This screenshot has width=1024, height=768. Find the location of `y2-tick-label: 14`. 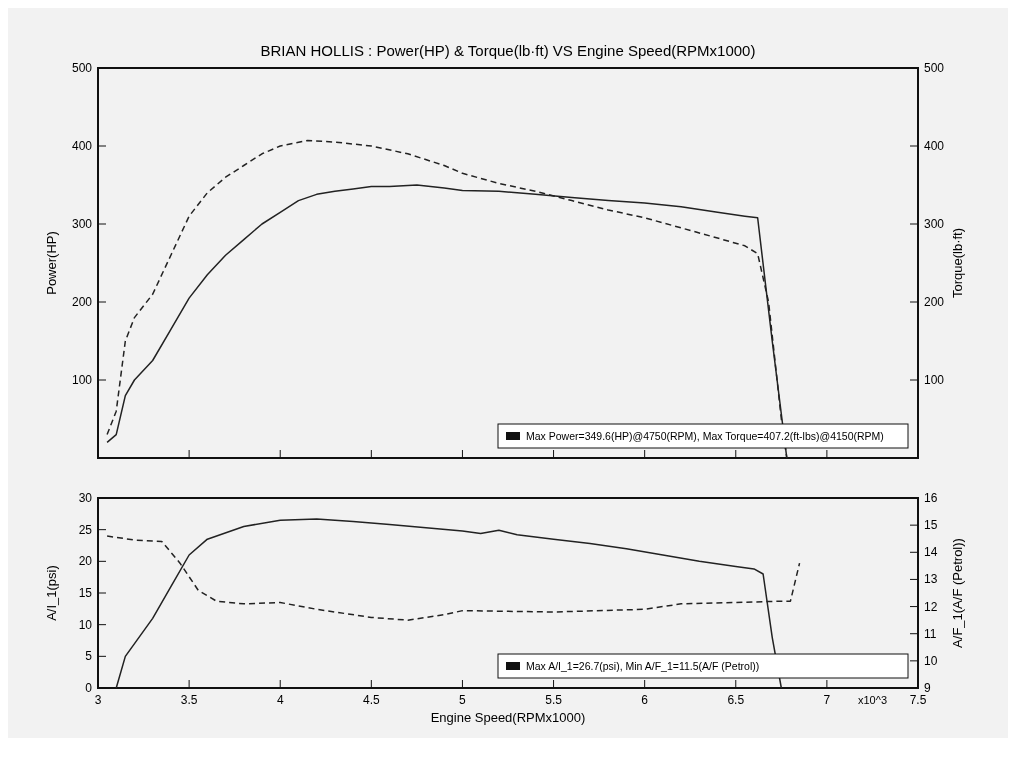

y2-tick-label: 14 is located at coordinates (931, 552).